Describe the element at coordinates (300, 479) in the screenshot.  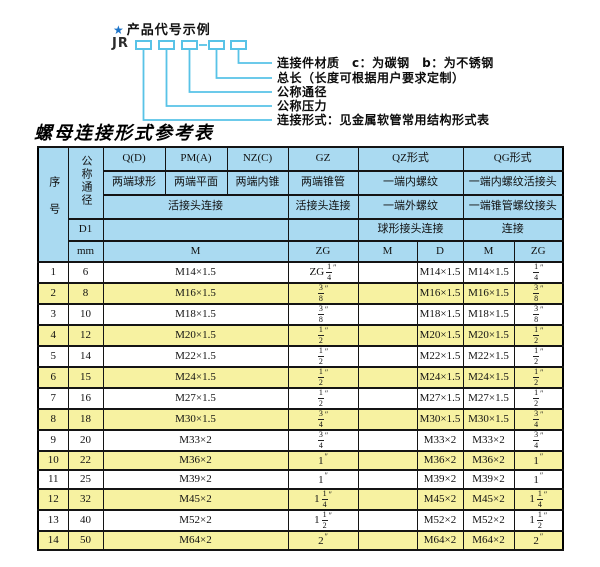
I see `table-row: 11 25 M39×2 1″ M39×2 M39×2 1″` at that location.